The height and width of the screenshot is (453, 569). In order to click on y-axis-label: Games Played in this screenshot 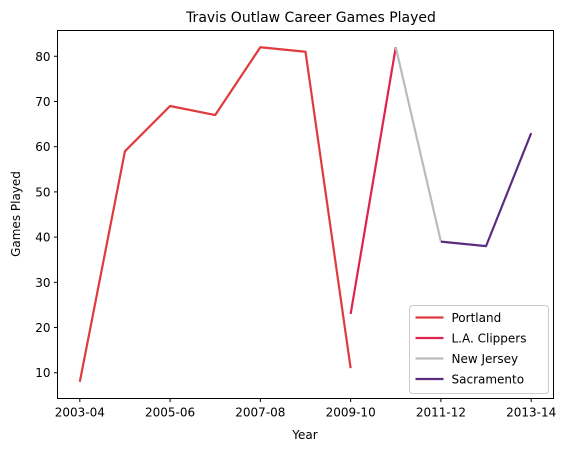, I will do `click(16, 214)`.